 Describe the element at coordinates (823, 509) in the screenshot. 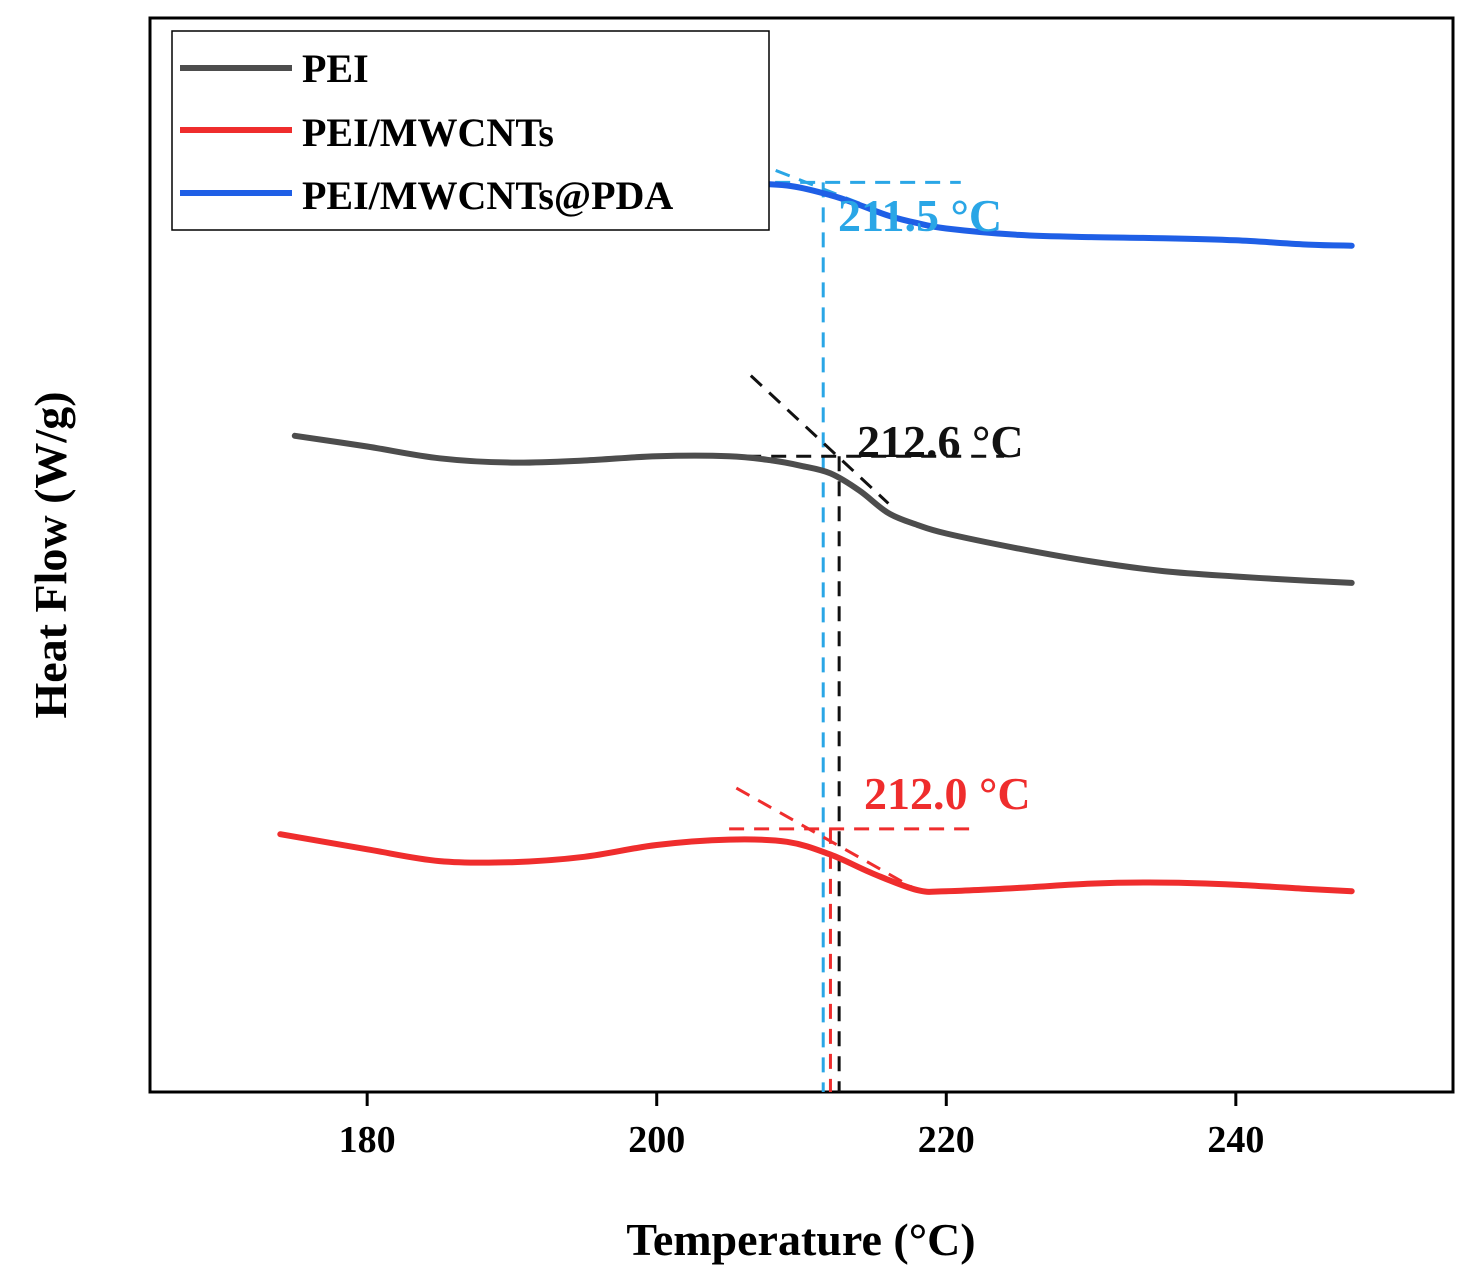

I see `series-line-pei` at that location.